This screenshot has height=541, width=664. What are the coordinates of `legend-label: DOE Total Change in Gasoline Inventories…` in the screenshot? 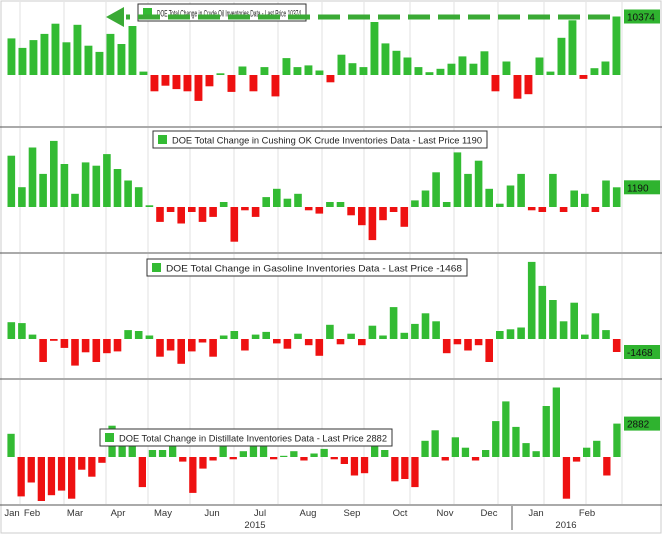 It's located at (314, 269).